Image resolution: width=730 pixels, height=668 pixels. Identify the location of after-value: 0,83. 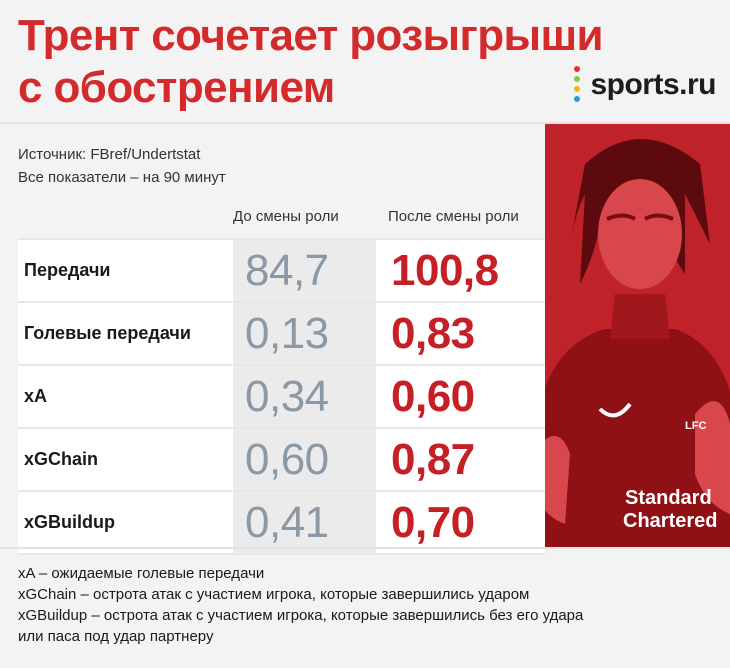
(433, 333).